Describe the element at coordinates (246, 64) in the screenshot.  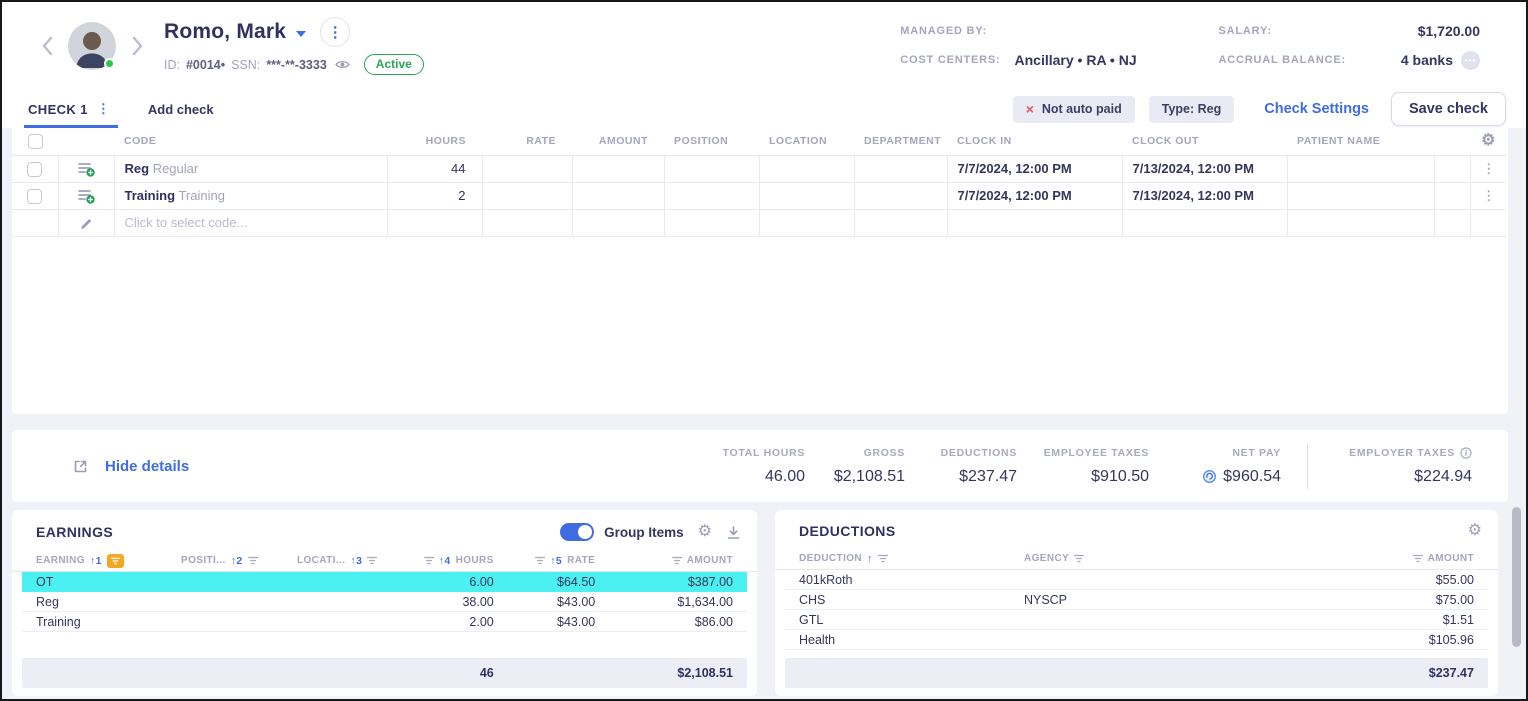
I see `ssn-label: SSN:` at that location.